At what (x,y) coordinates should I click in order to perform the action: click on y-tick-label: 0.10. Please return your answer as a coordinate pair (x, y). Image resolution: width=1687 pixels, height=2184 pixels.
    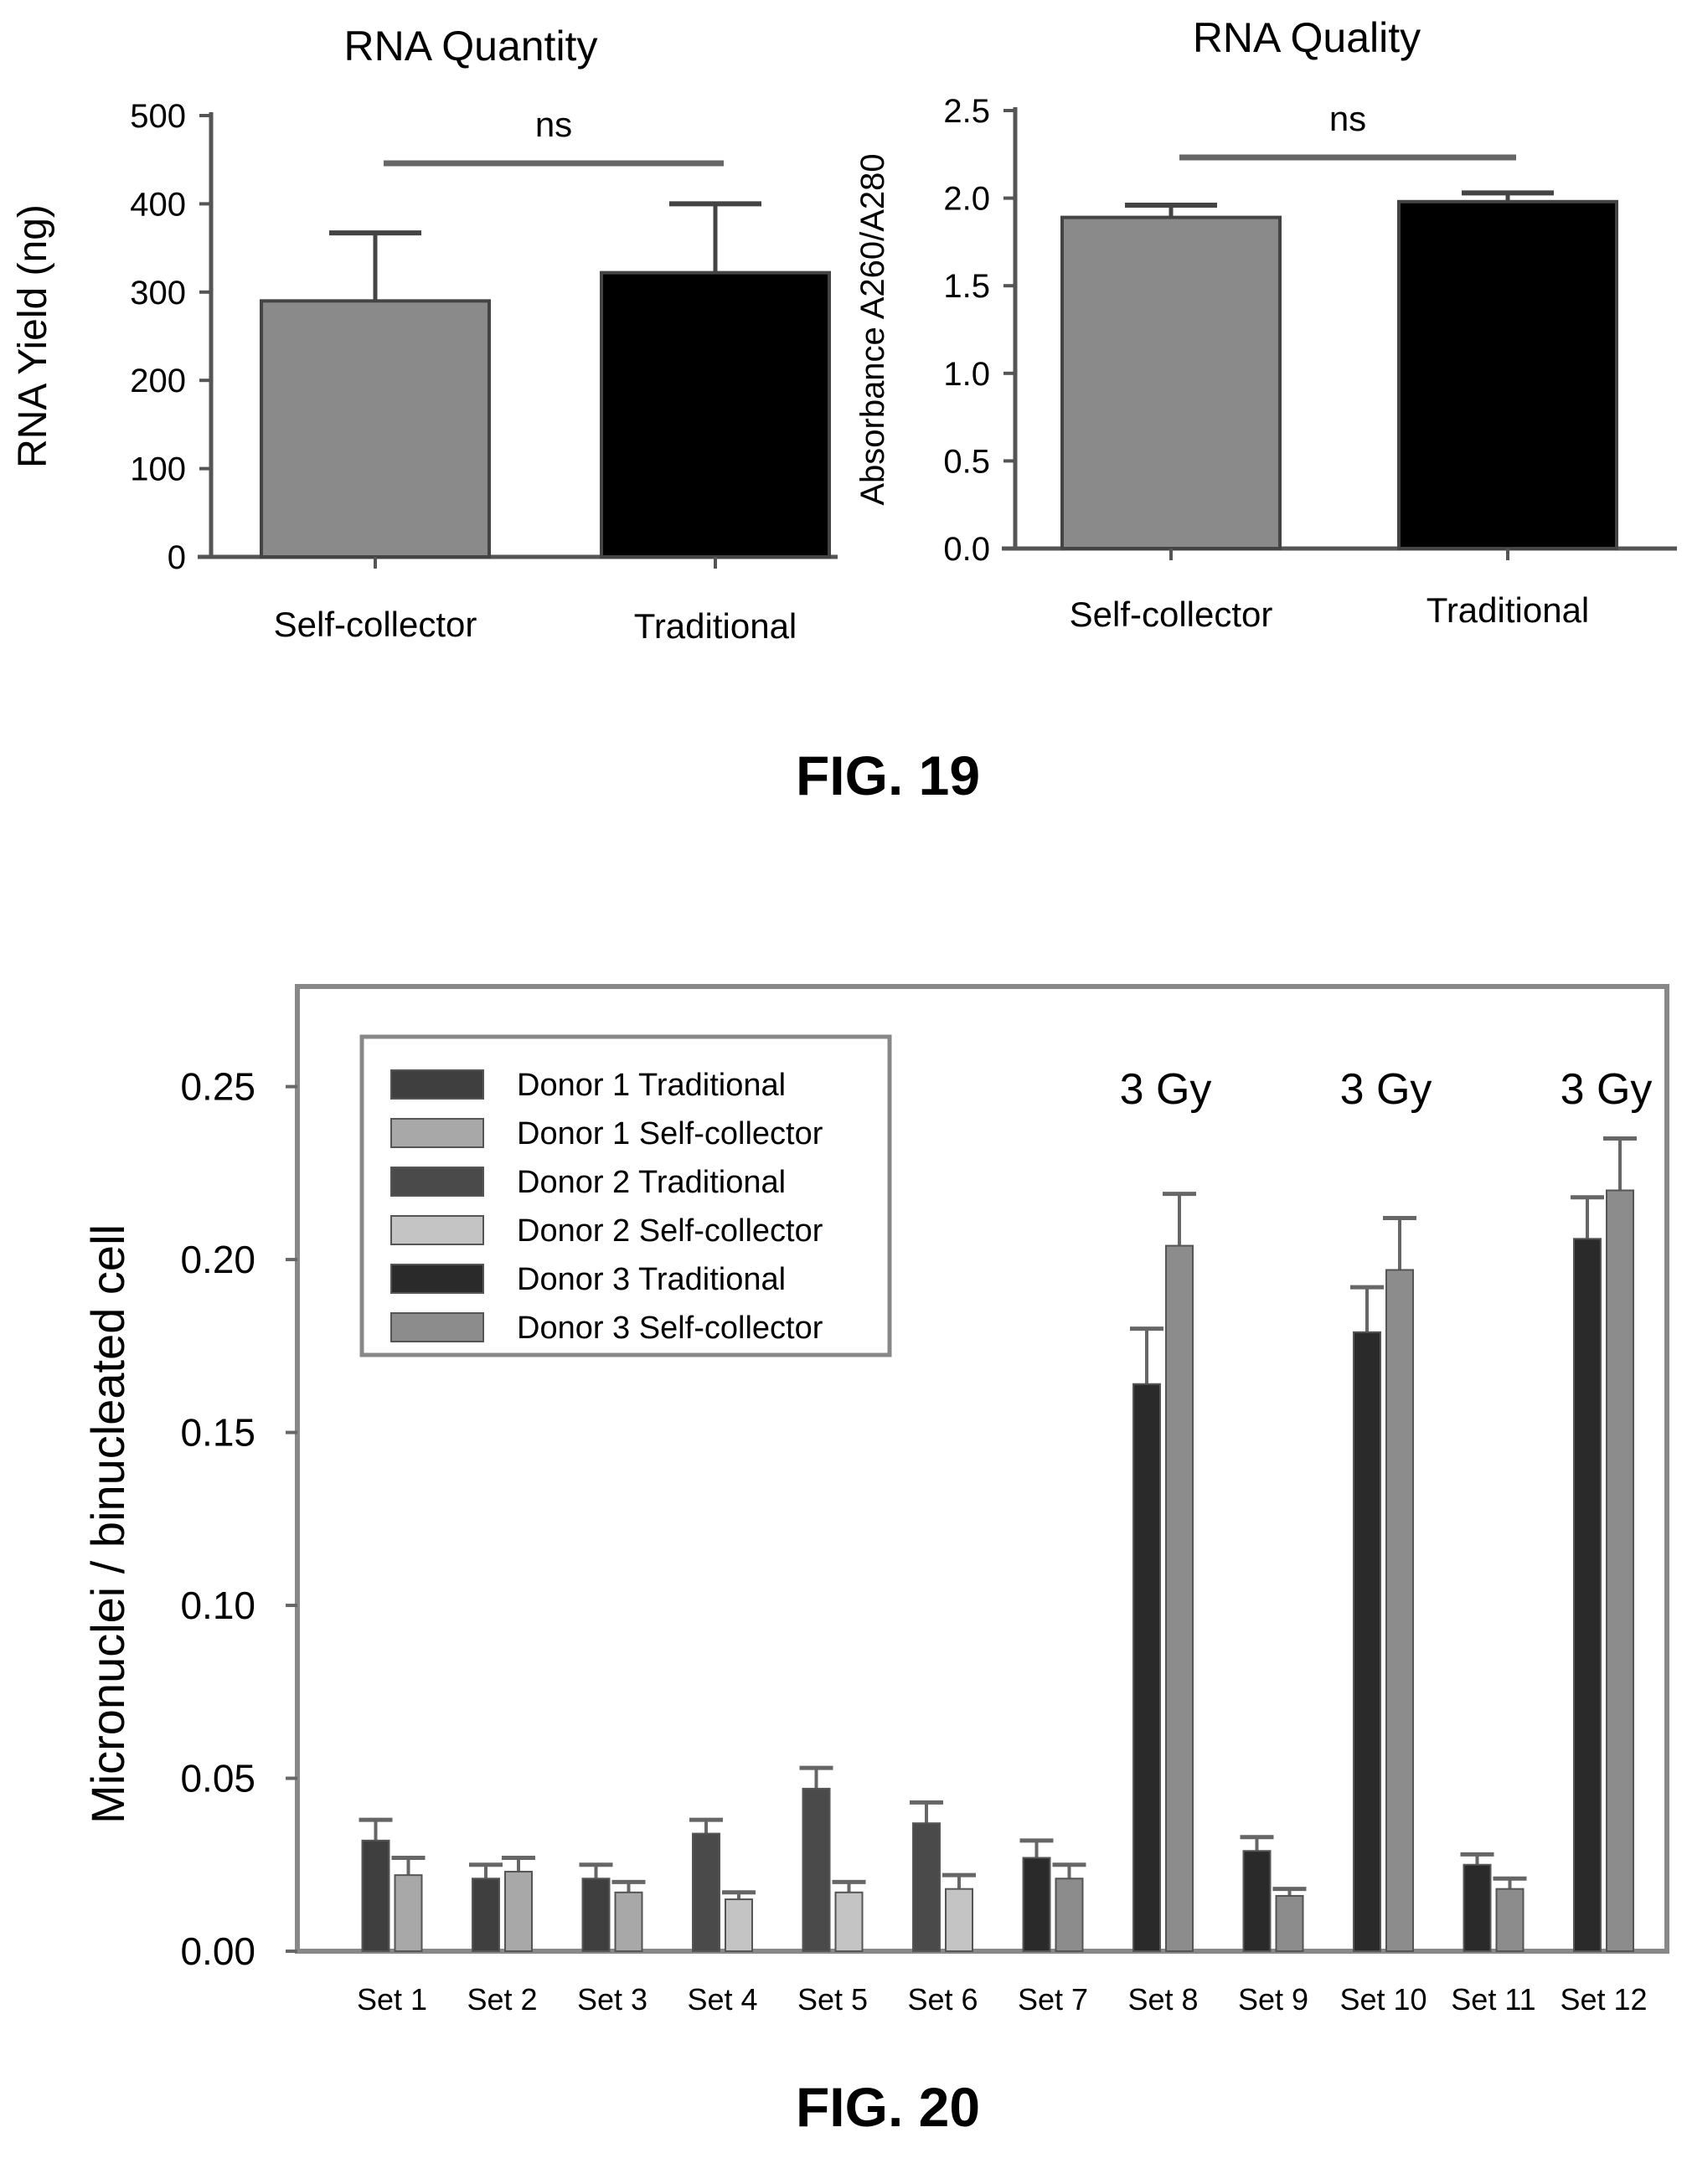
    Looking at the image, I should click on (217, 1605).